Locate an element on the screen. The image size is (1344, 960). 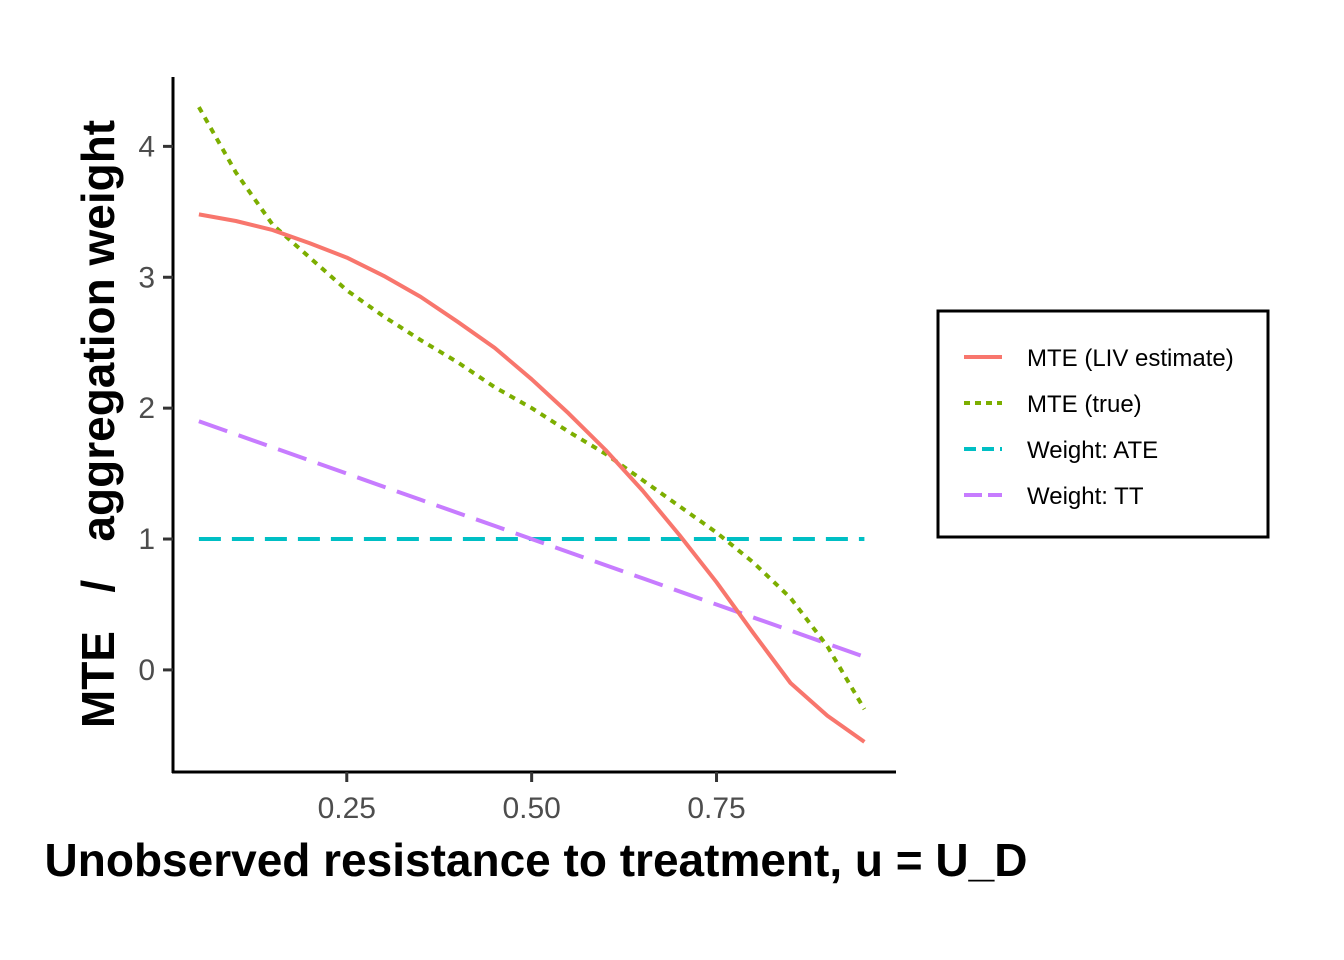
x-tick-label: 0.50 is located at coordinates (531, 808).